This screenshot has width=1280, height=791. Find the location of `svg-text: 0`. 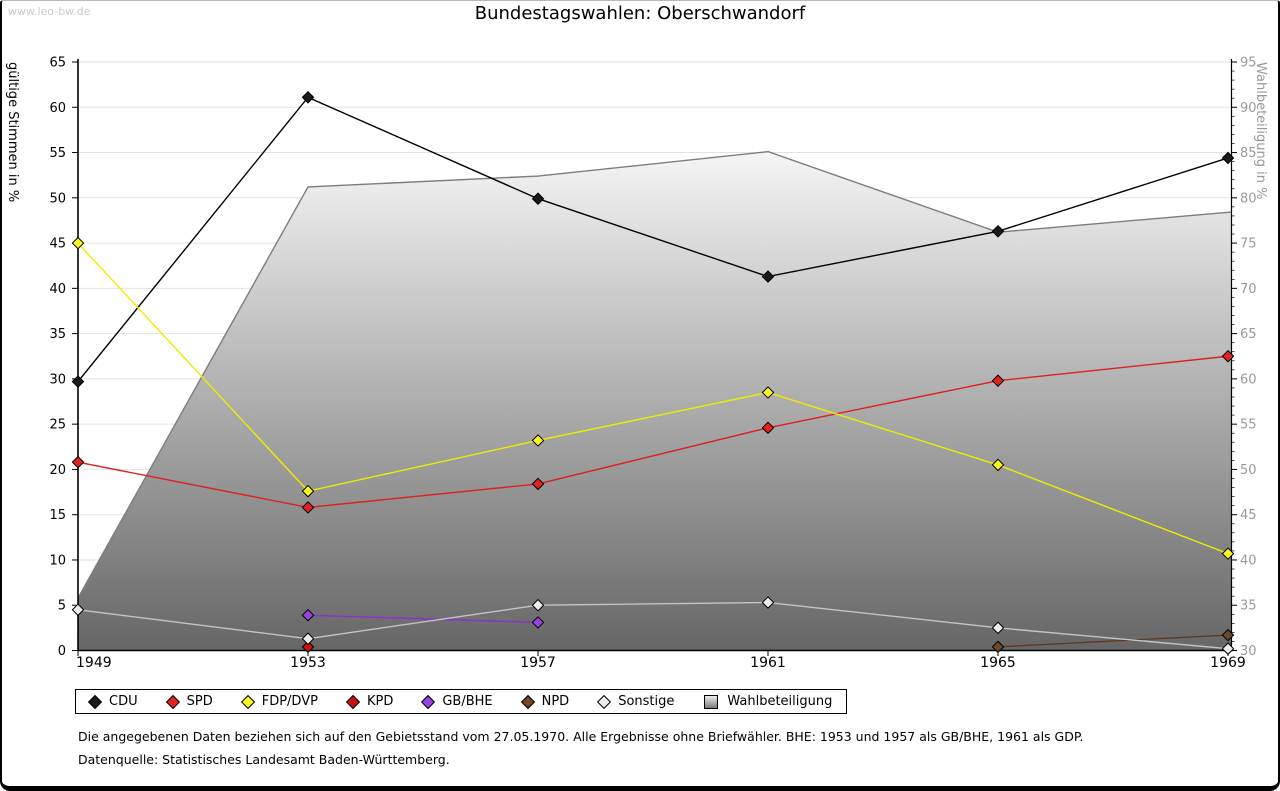

svg-text: 0 is located at coordinates (62, 651).